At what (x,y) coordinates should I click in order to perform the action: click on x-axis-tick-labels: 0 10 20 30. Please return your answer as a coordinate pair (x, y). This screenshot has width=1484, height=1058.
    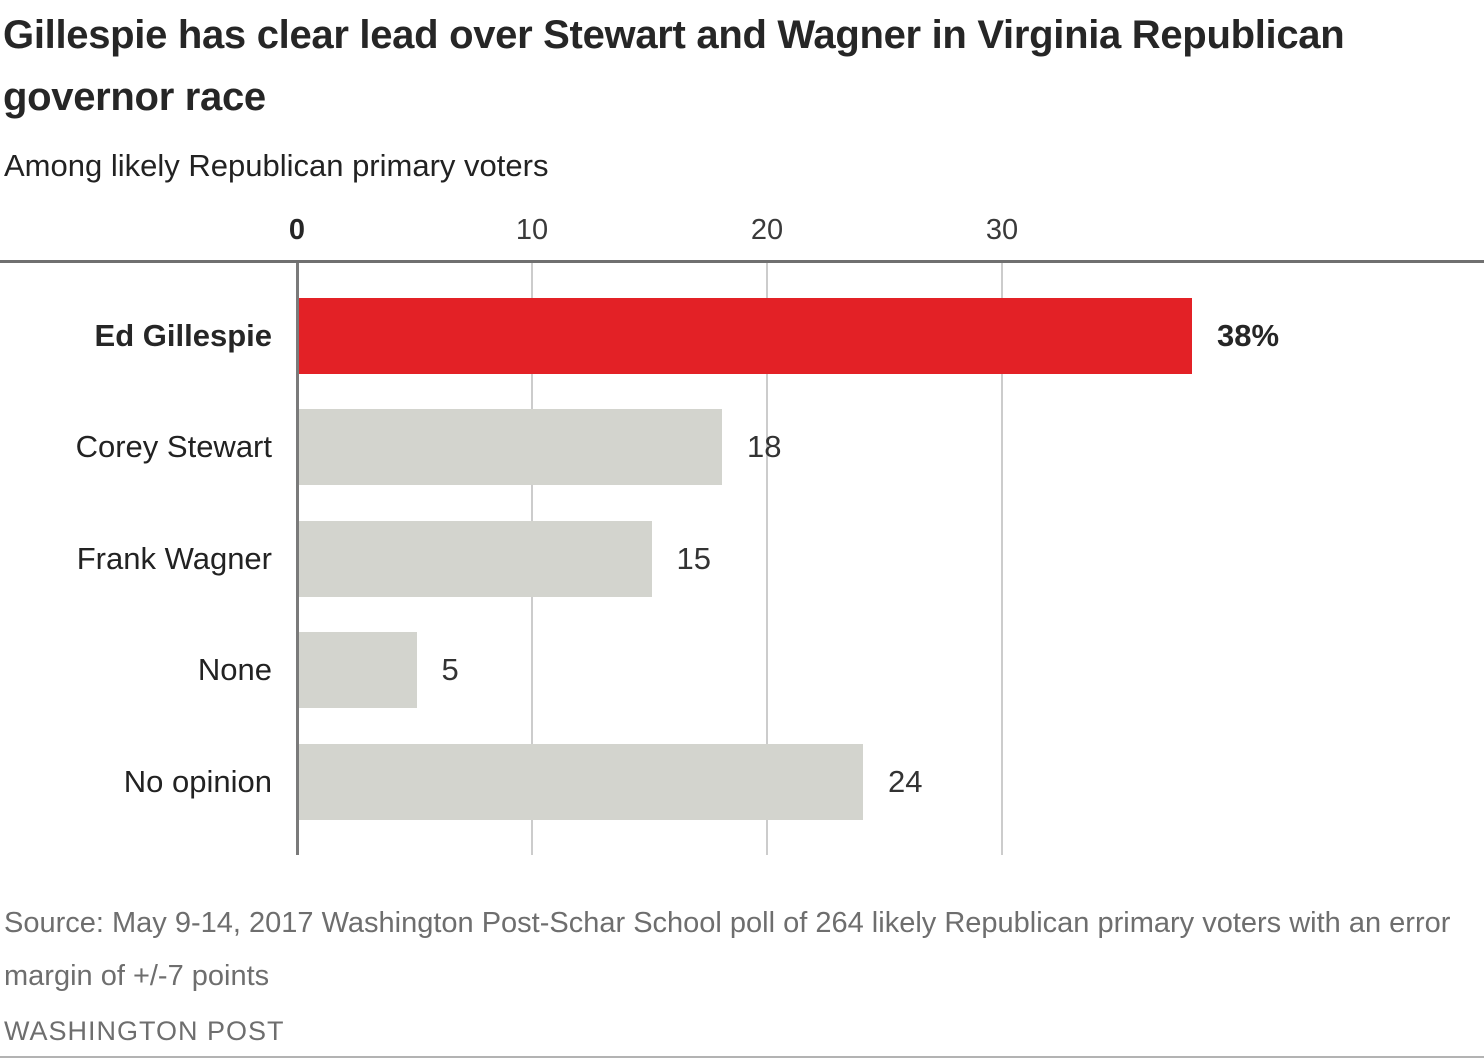
    Looking at the image, I should click on (742, 233).